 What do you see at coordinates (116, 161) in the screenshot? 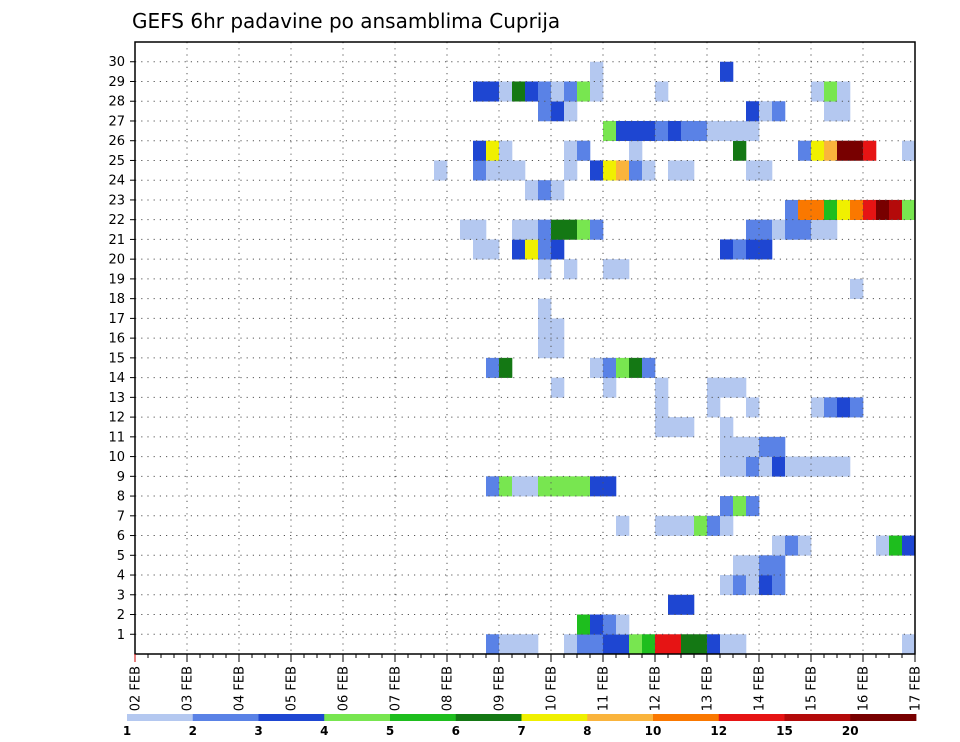
I see `ytick-label-25: 25` at bounding box center [116, 161].